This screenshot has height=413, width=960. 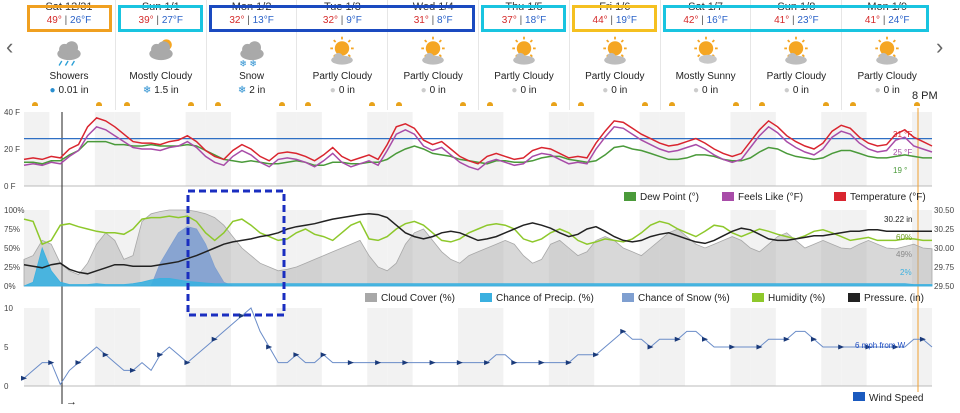 I want to click on low-temp: 19°F, so click(x=626, y=20).